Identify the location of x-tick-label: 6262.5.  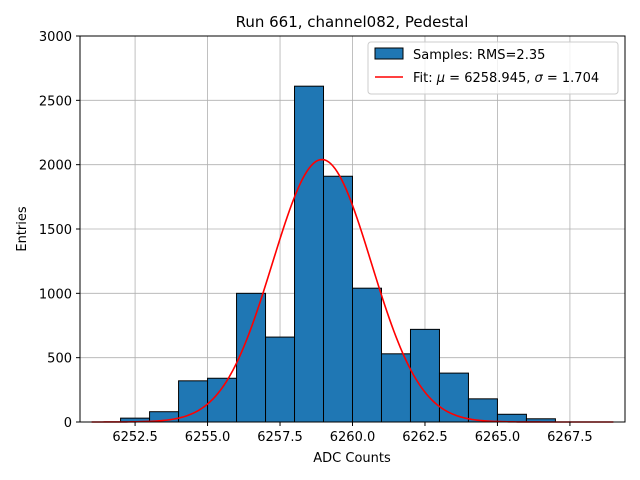
(425, 437).